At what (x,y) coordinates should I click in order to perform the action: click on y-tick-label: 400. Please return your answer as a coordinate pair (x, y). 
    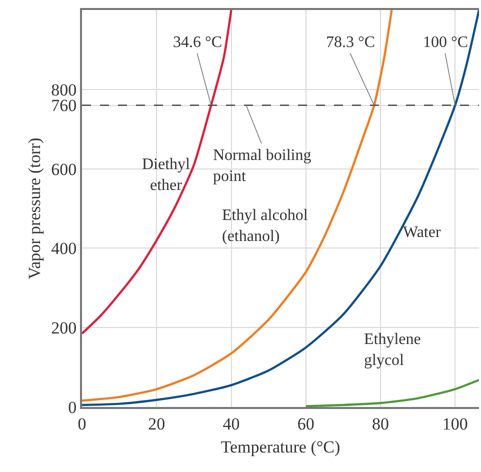
    Looking at the image, I should click on (64, 248).